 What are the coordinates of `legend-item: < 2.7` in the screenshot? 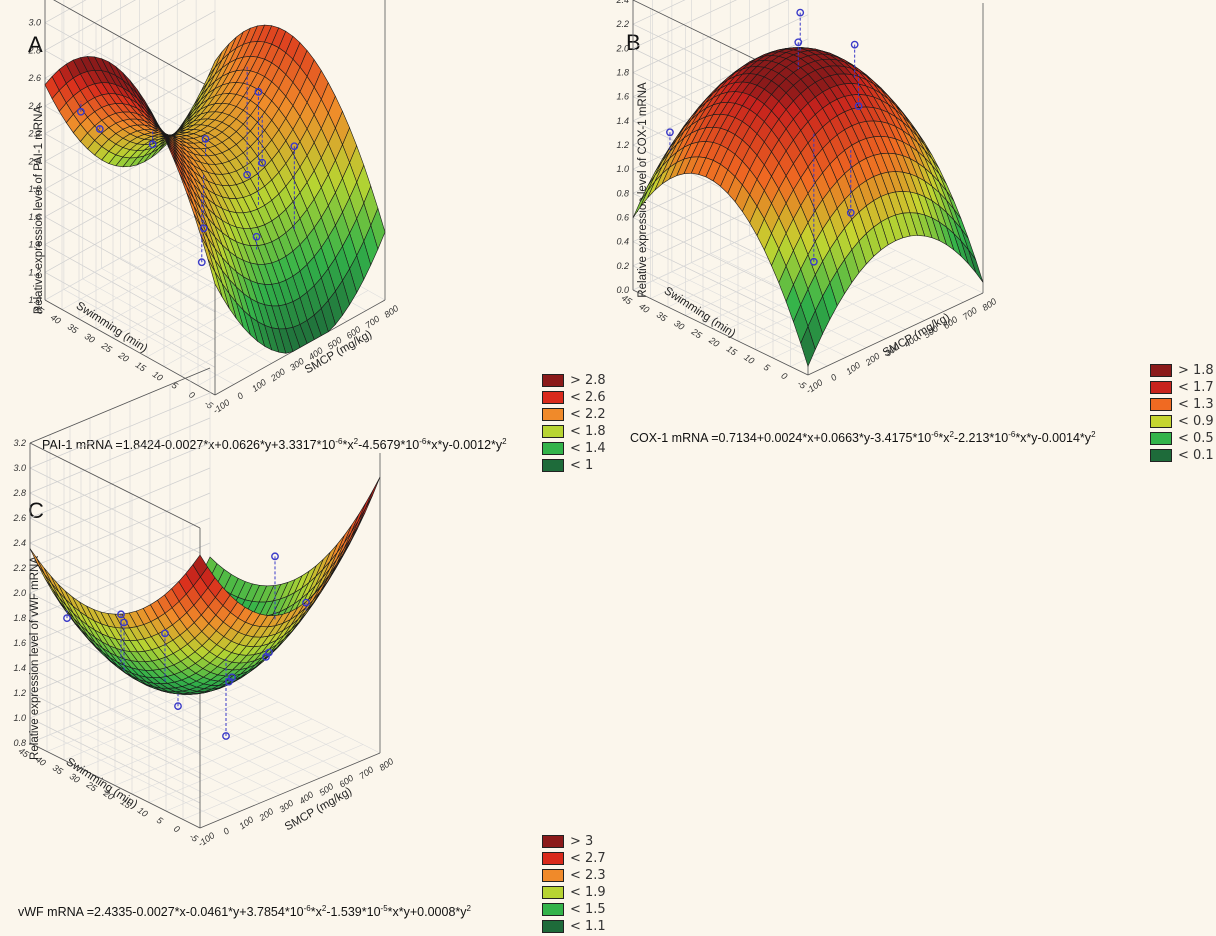 It's located at (574, 858).